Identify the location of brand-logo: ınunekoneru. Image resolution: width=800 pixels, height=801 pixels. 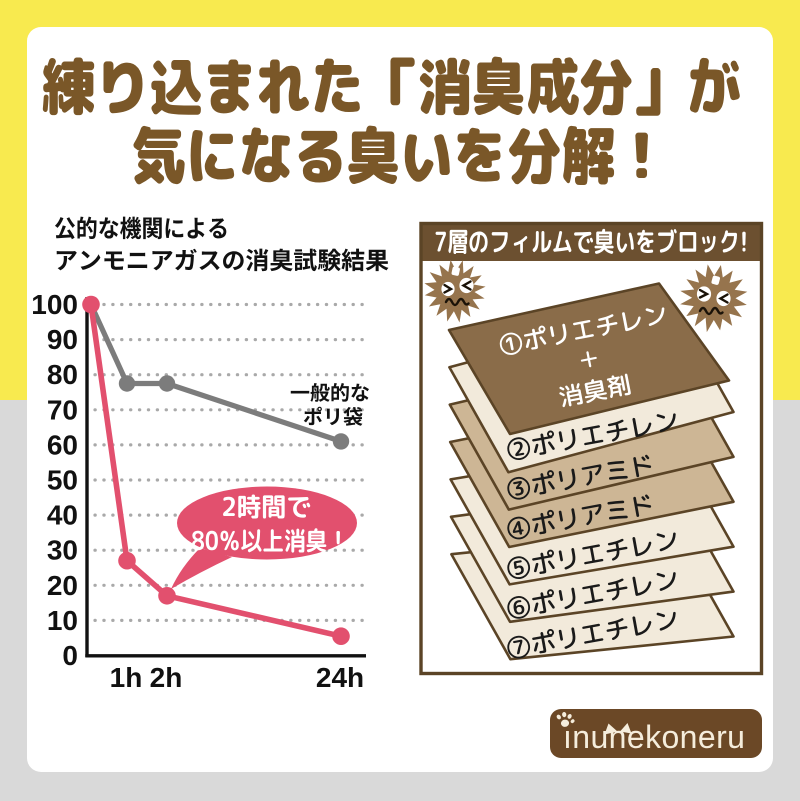
(656, 733).